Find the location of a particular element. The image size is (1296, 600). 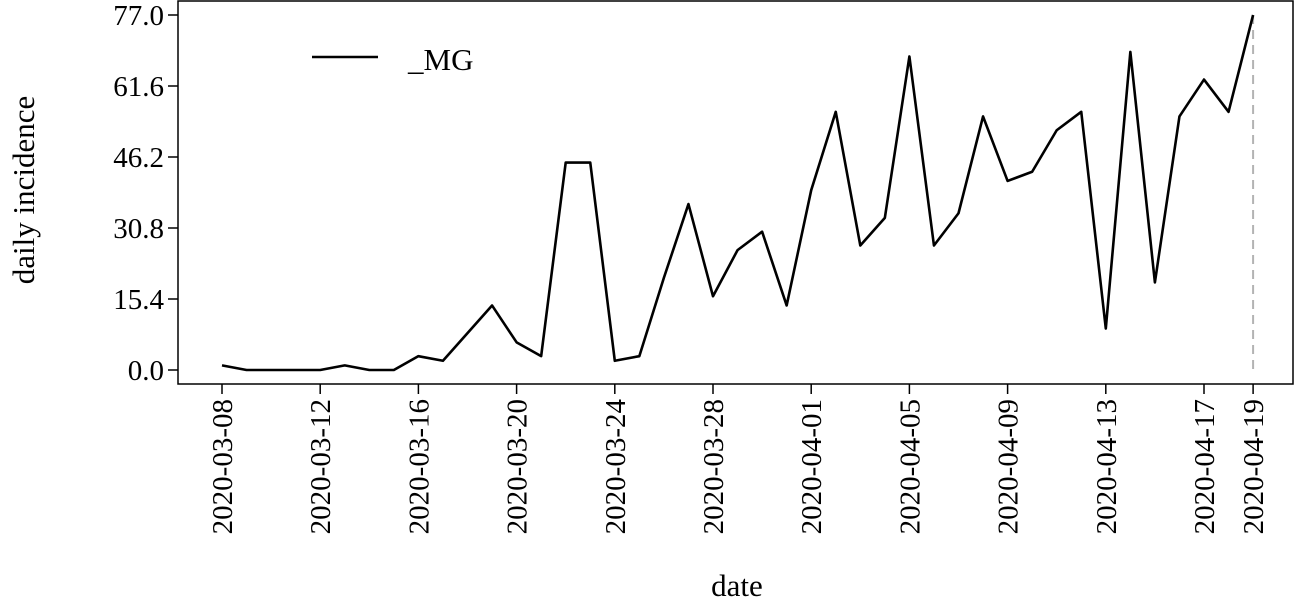

x-tick-label: 2020-03-20 is located at coordinates (518, 466).